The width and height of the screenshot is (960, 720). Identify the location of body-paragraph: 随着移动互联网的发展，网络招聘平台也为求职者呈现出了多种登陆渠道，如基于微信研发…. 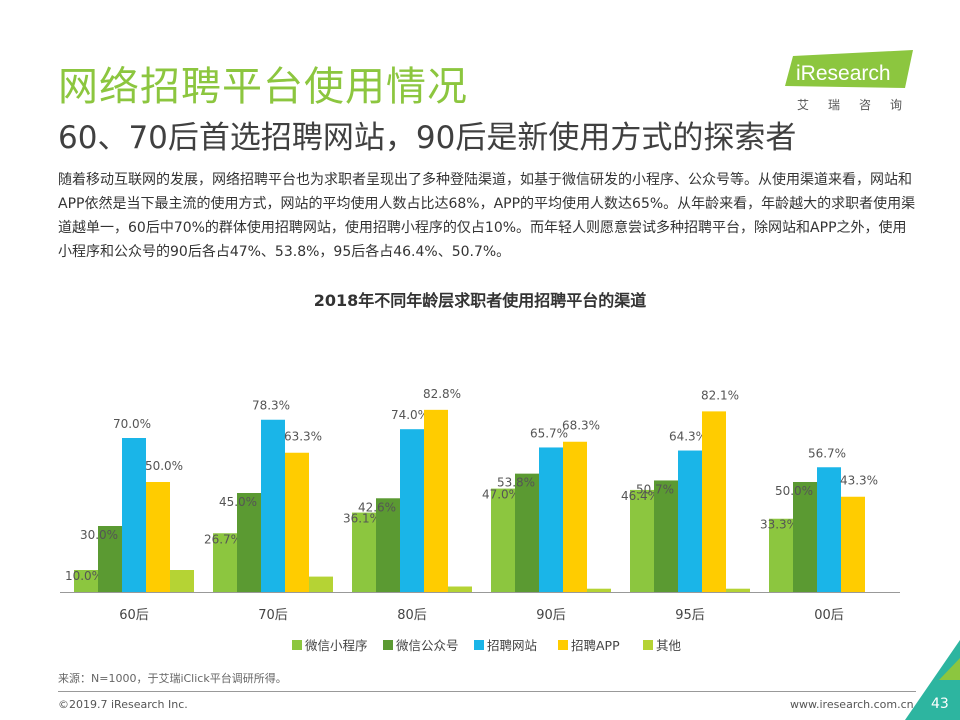
(487, 216).